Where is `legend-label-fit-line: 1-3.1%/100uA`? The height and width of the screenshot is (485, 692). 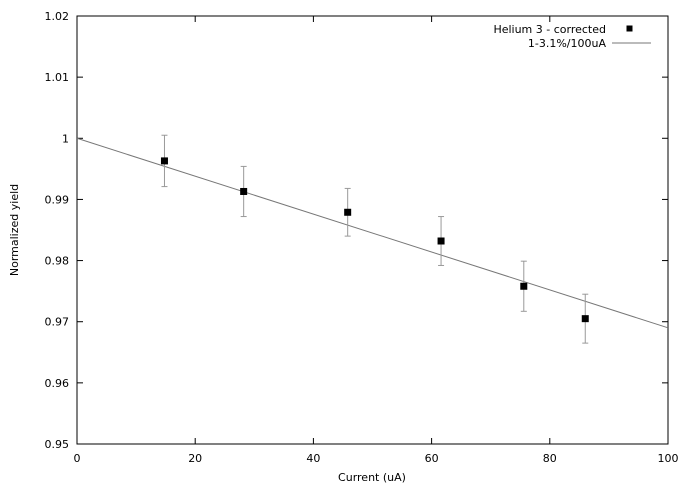
legend-label-fit-line: 1-3.1%/100uA is located at coordinates (567, 43).